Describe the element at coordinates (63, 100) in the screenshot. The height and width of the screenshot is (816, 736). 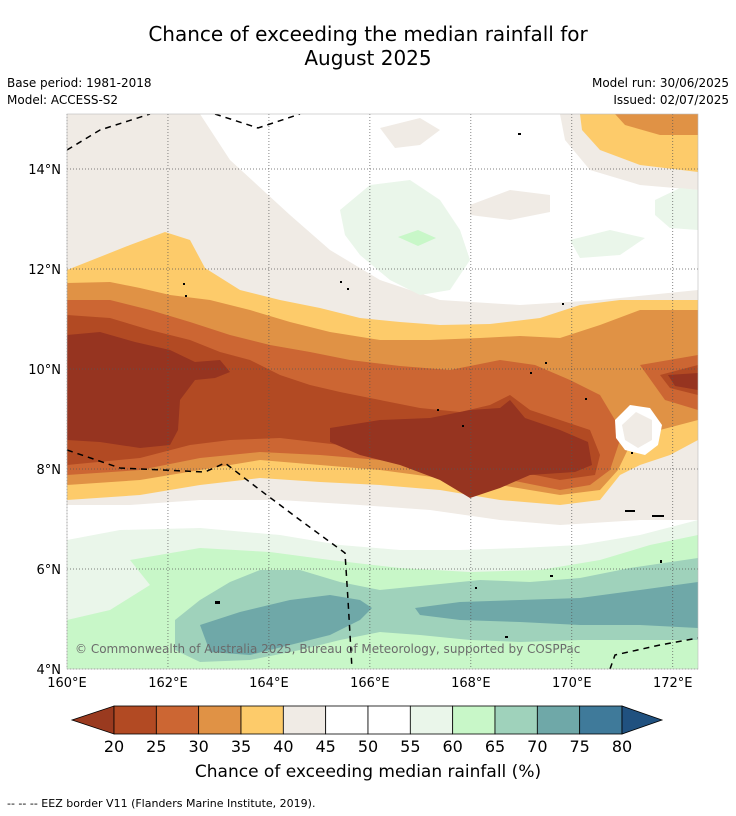
I see `model-name: Model: ACCESS-S2` at that location.